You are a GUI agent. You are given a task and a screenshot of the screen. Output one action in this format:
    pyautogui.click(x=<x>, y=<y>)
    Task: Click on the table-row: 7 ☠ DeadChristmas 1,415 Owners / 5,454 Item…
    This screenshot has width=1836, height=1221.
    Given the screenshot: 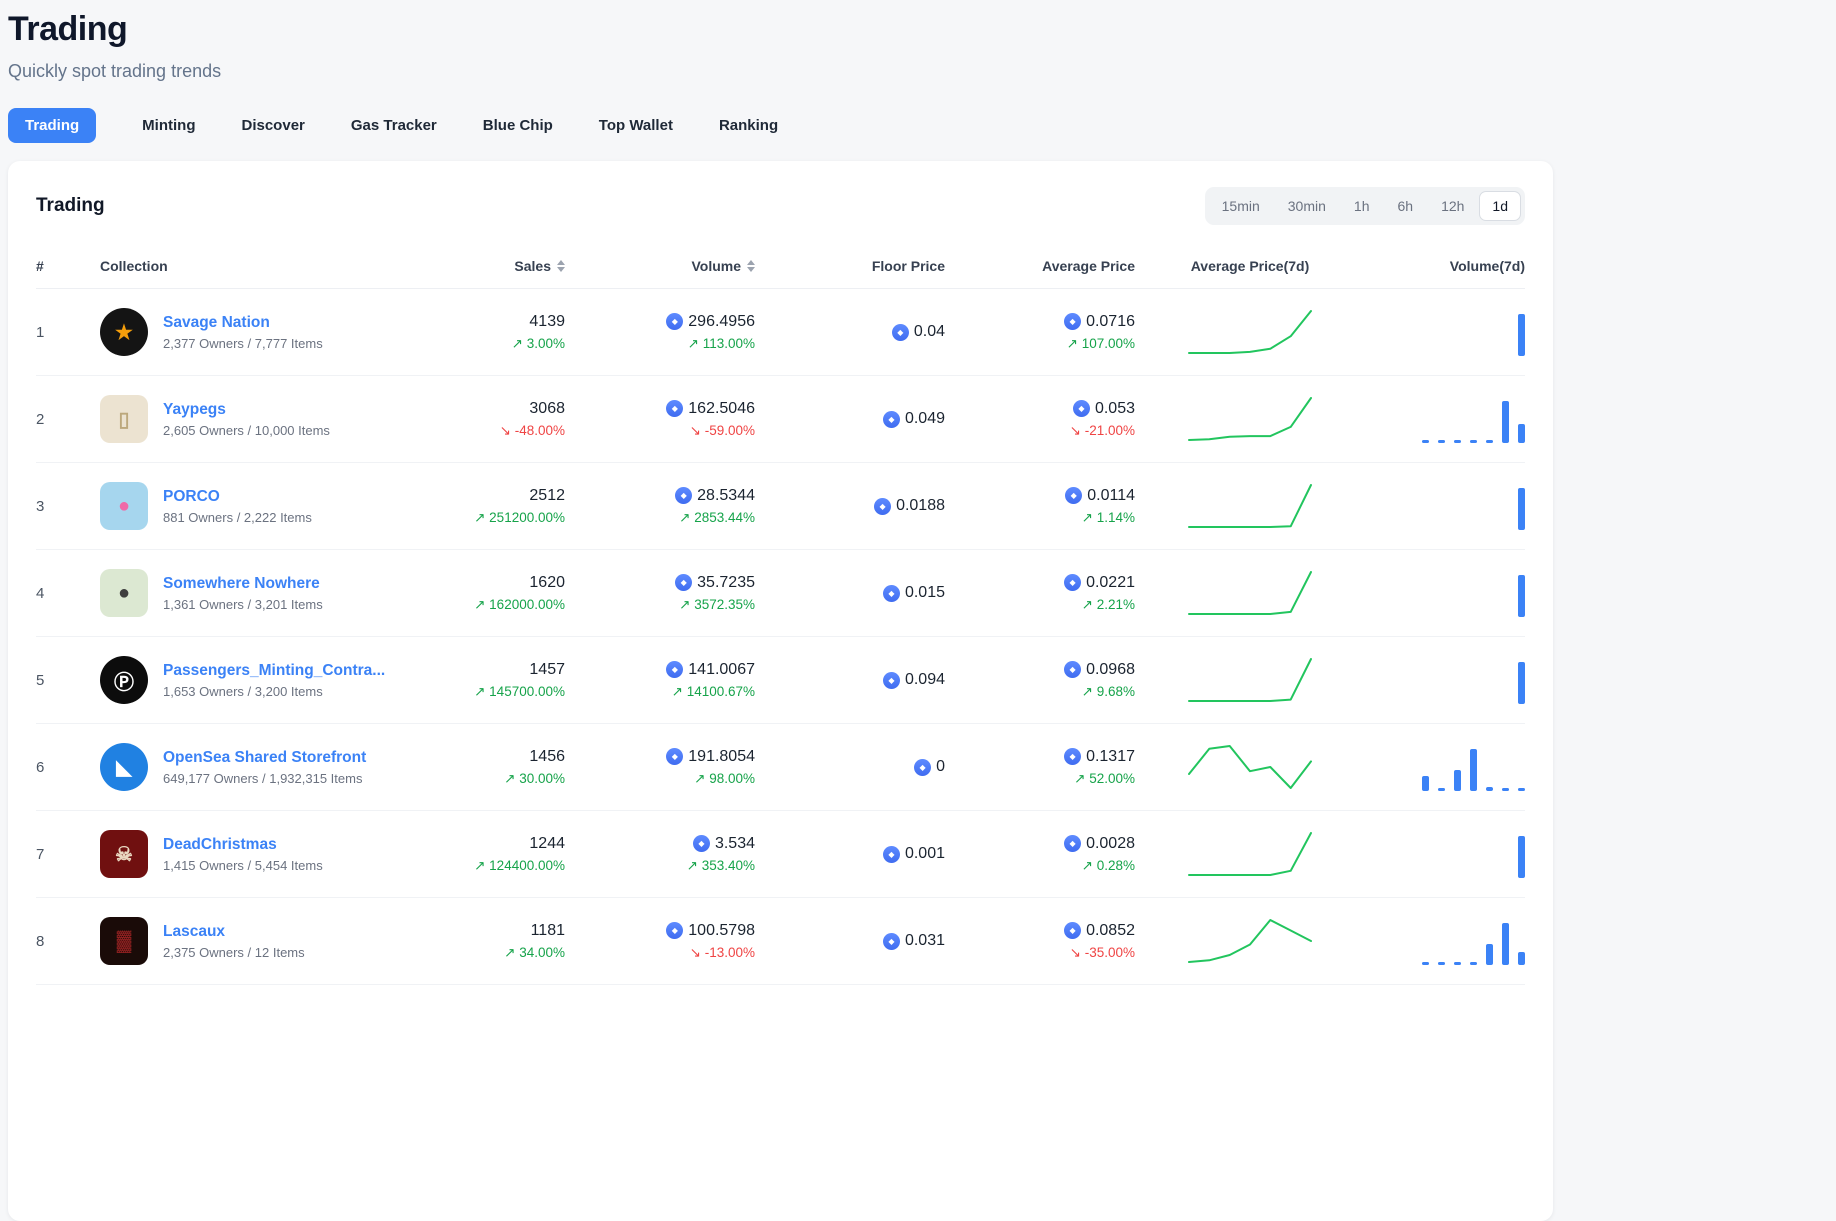 What is the action you would take?
    pyautogui.click(x=780, y=854)
    